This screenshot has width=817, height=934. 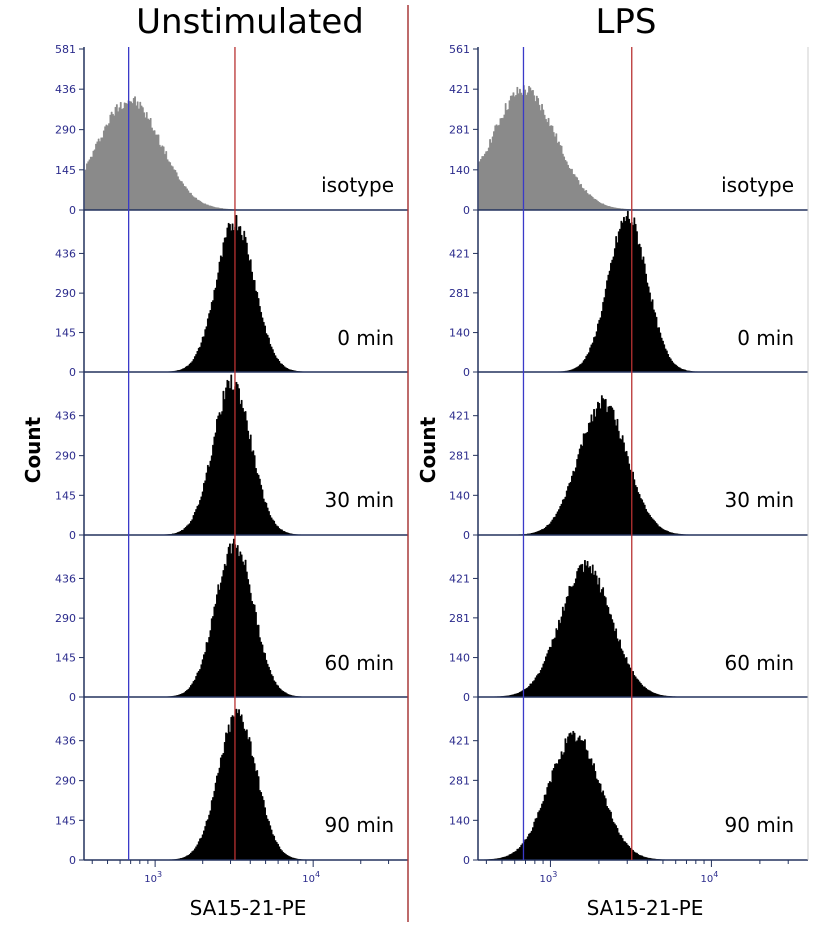 What do you see at coordinates (459, 49) in the screenshot?
I see `y-tick-label: 561` at bounding box center [459, 49].